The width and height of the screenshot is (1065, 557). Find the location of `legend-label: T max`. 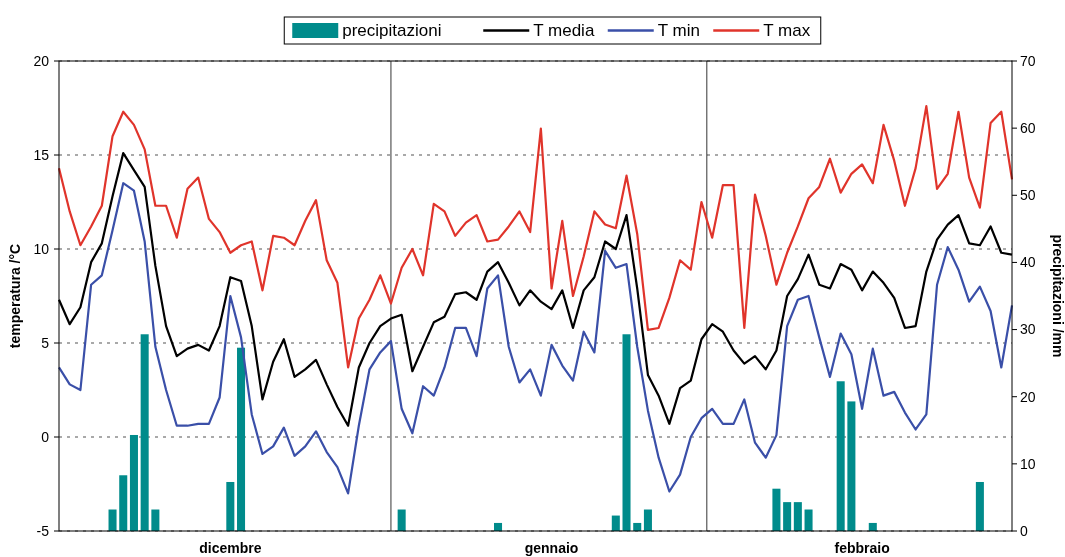

legend-label: T max is located at coordinates (787, 31).